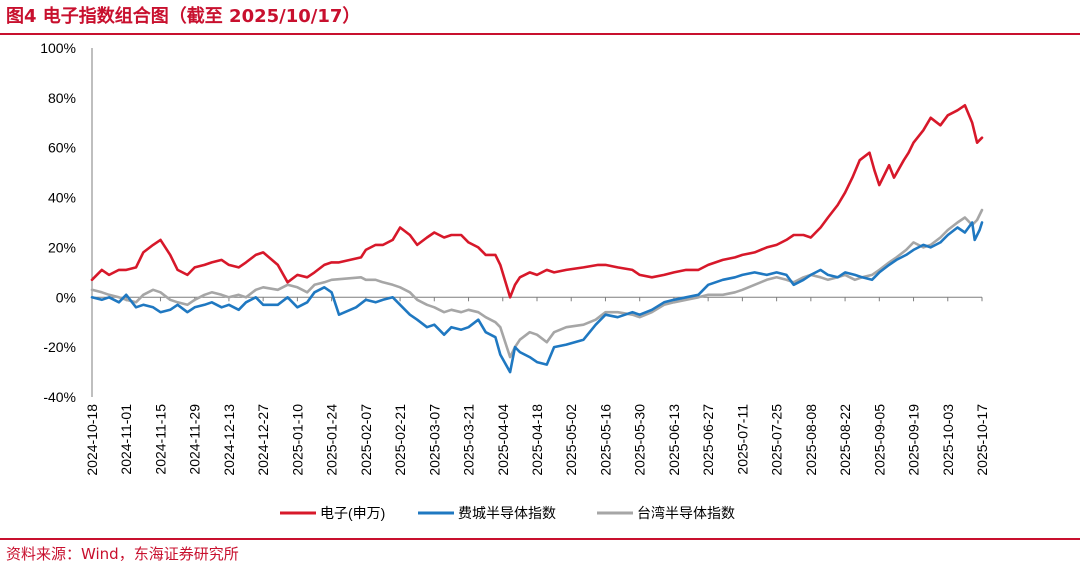  Describe the element at coordinates (62, 148) in the screenshot. I see `y-tick-label: 60%` at that location.